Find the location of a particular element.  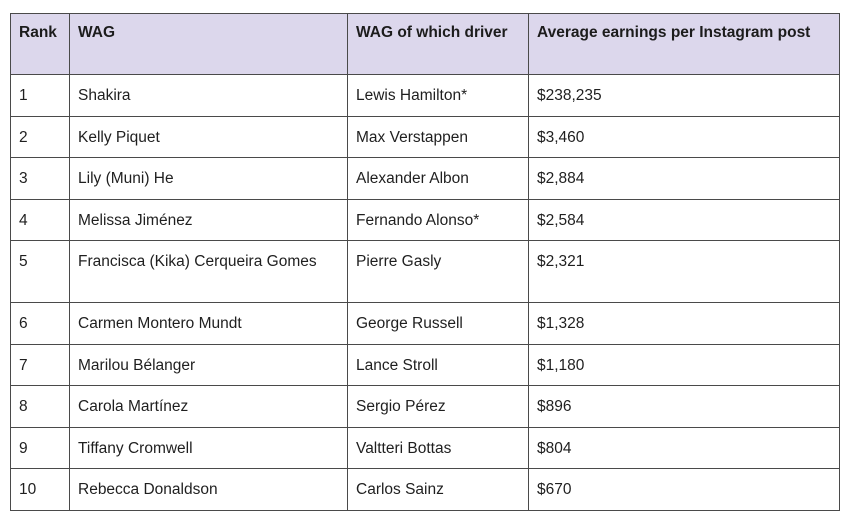

cell-rank: 1 is located at coordinates (40, 95).